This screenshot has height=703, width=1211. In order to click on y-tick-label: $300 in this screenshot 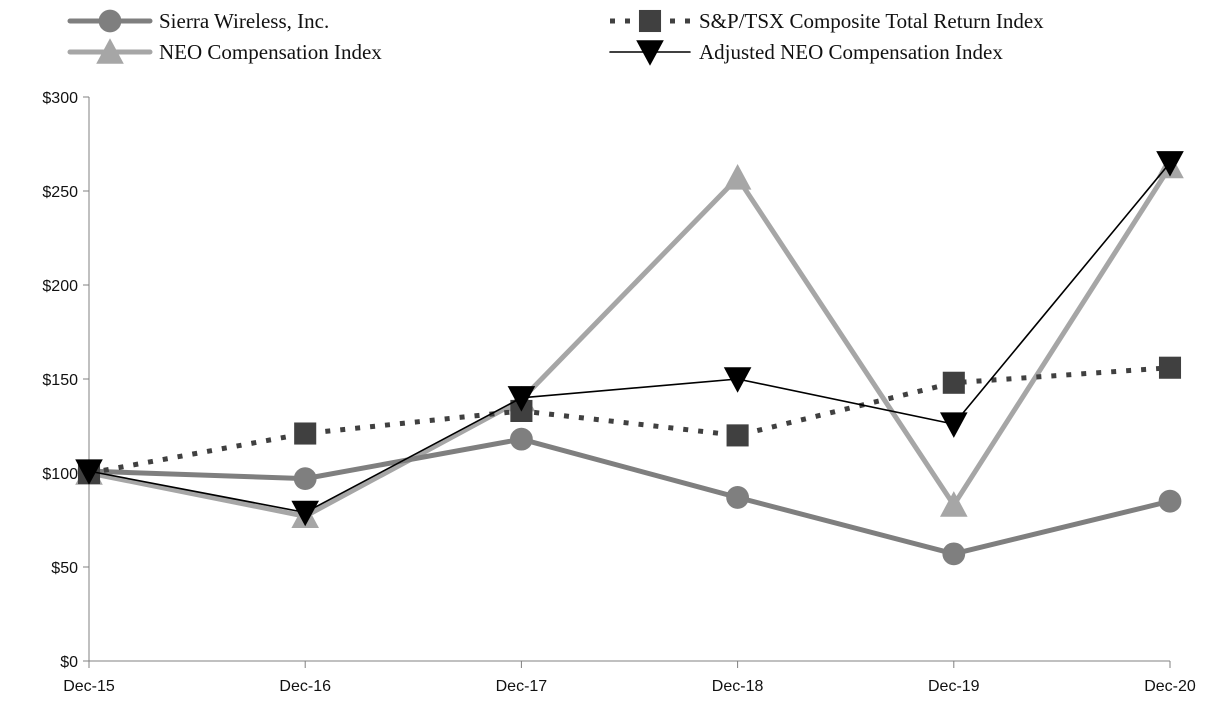, I will do `click(60, 98)`.